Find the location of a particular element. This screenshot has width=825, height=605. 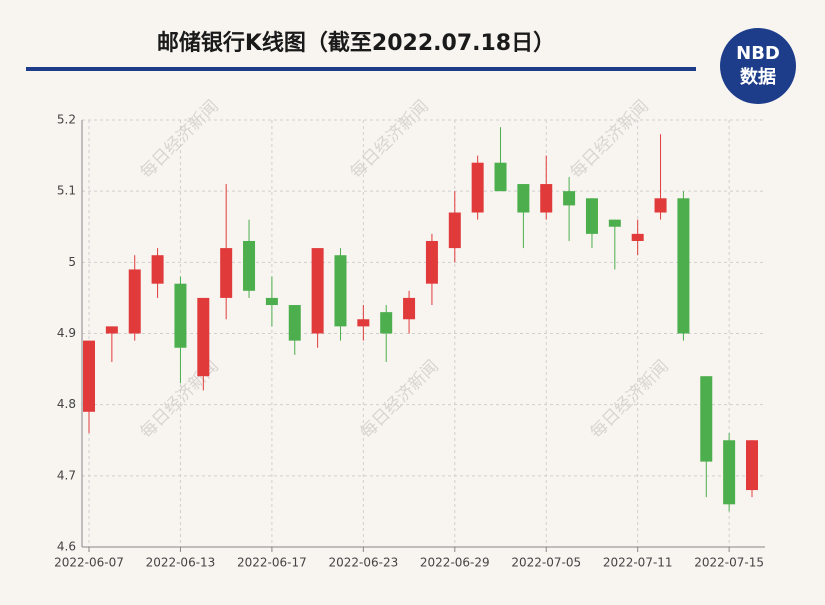

y-tick-label: 4.6 is located at coordinates (66, 547).